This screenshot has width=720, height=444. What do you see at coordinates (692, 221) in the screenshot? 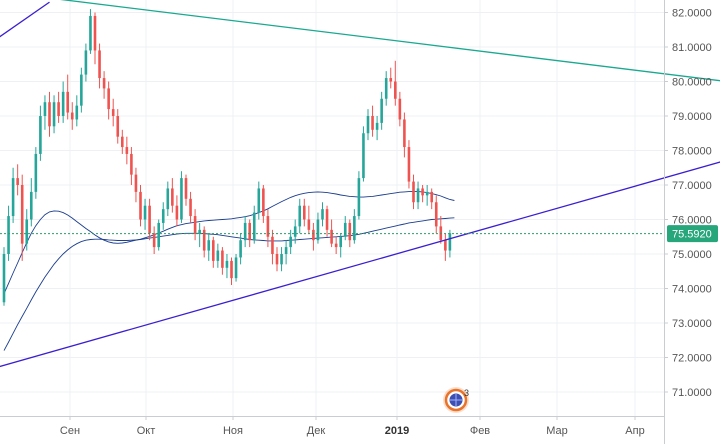
I see `price-tick-label: 76.0000` at bounding box center [692, 221].